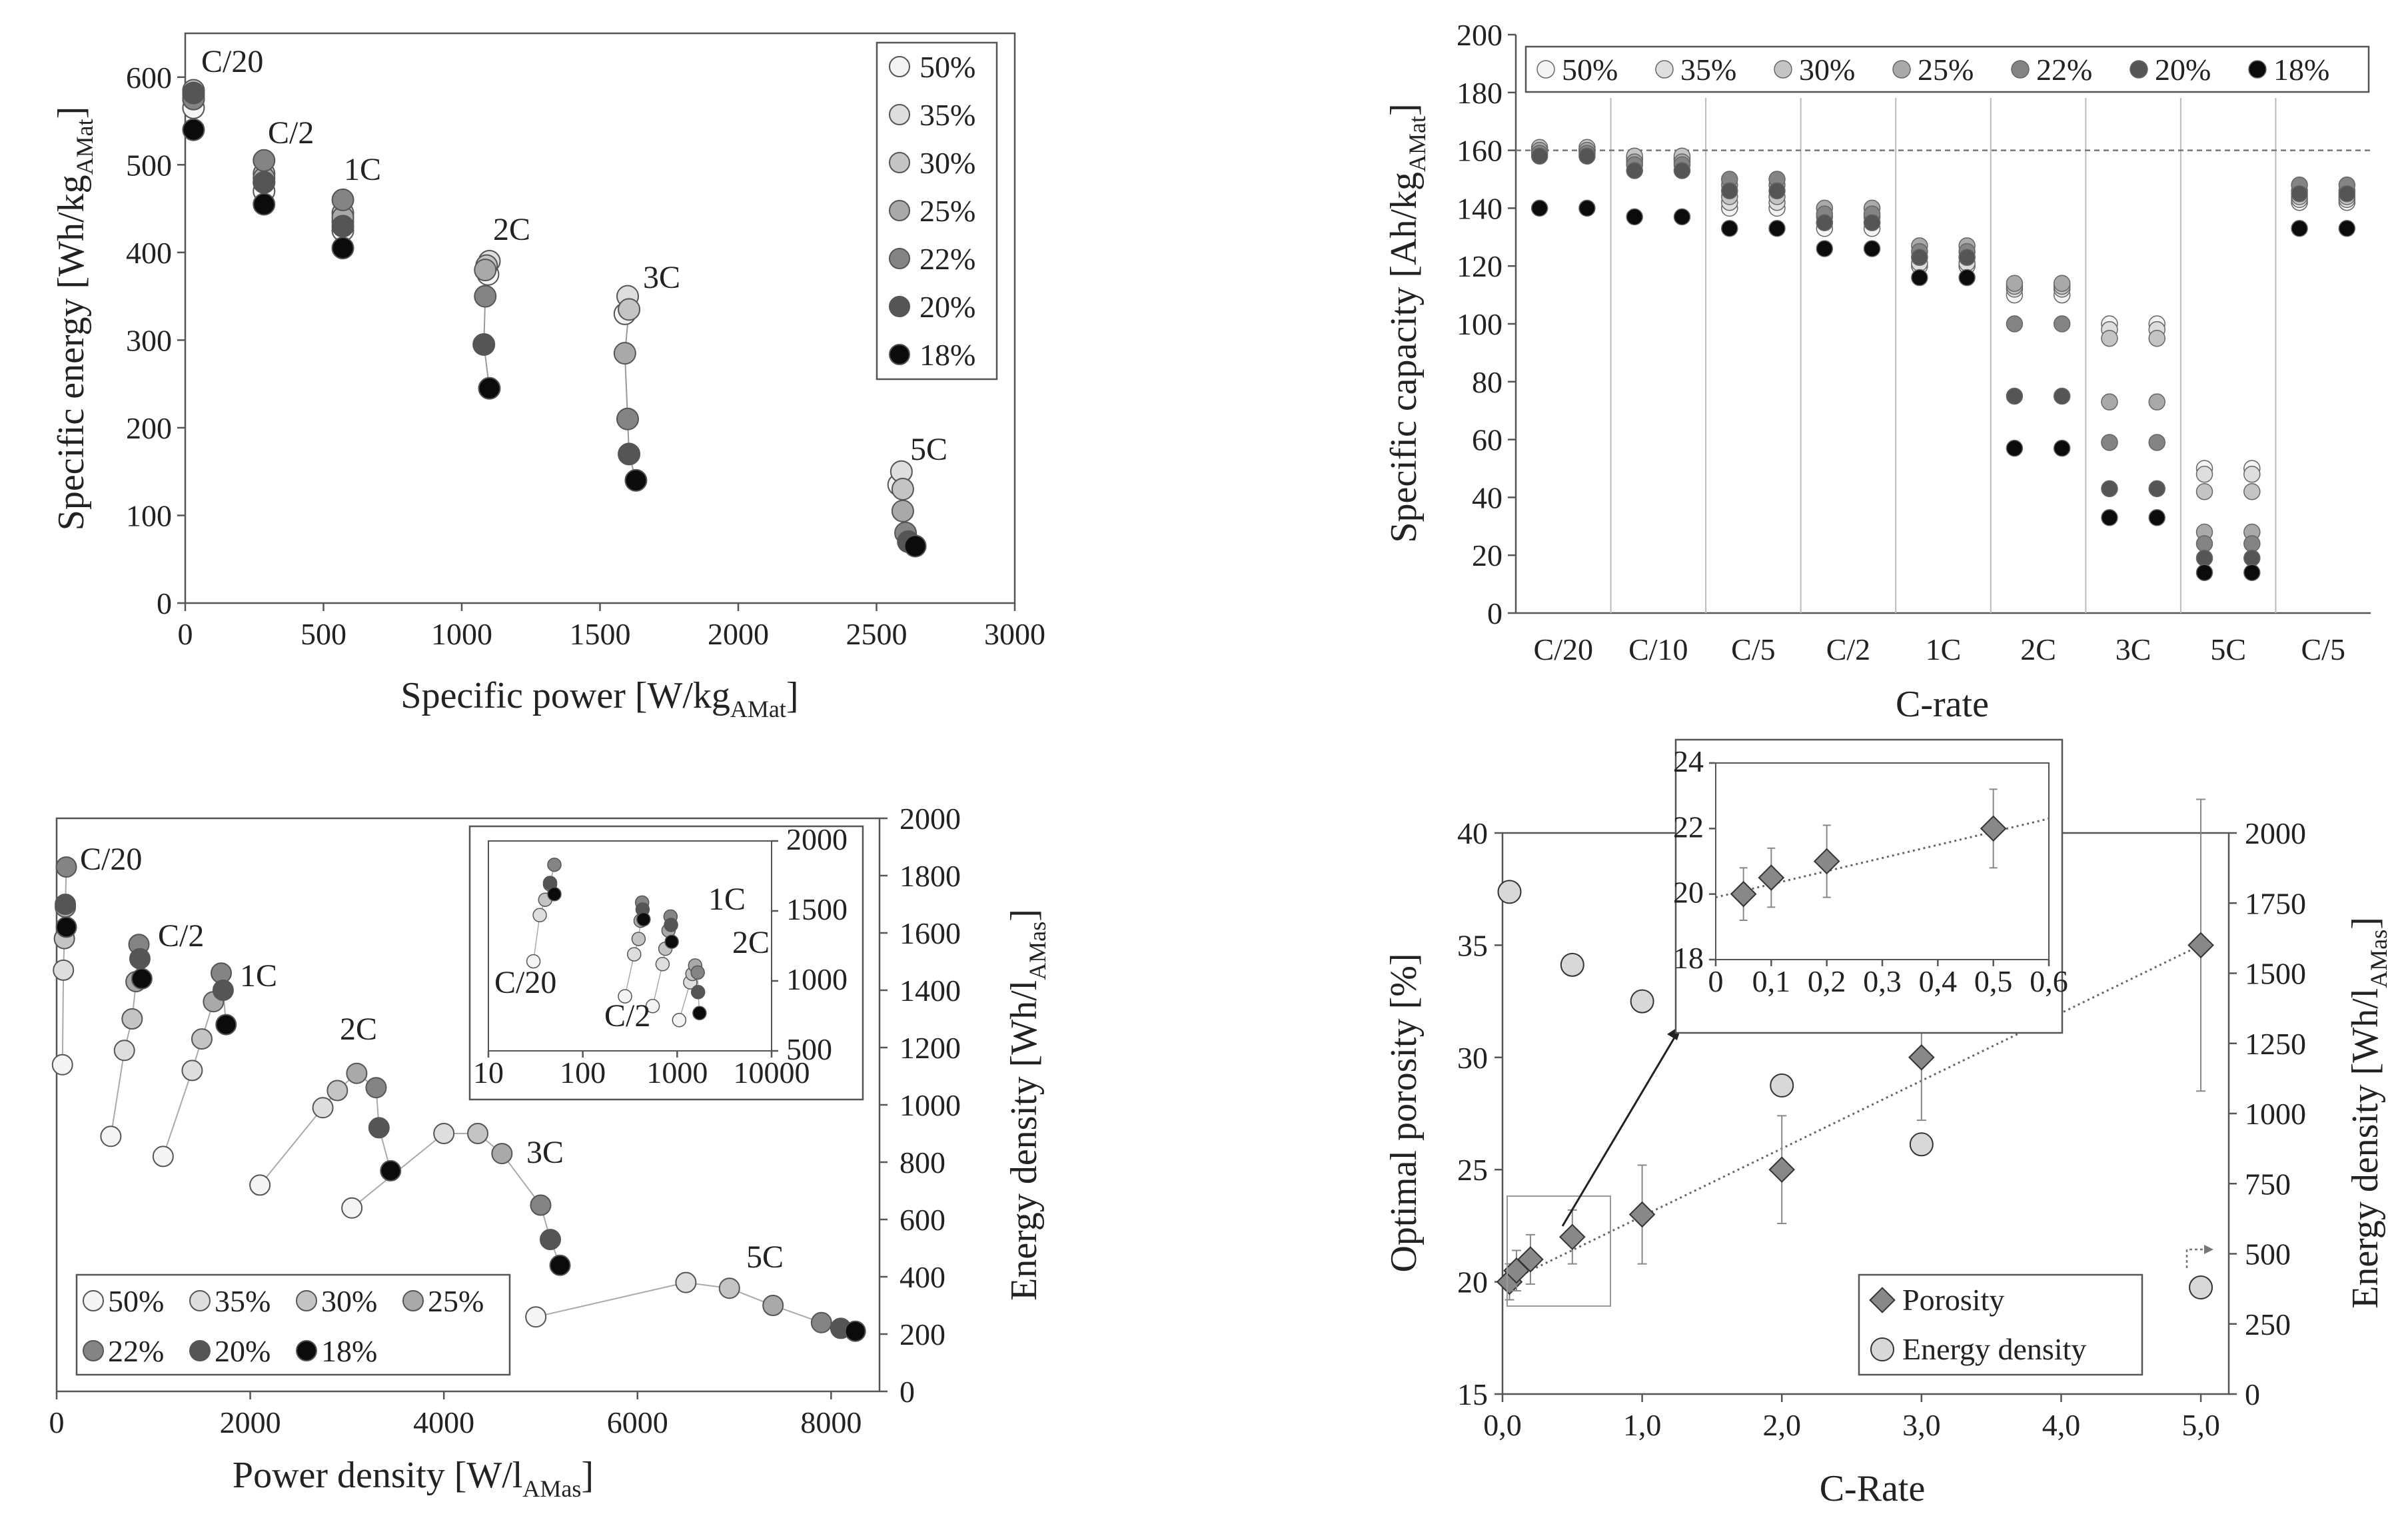  Describe the element at coordinates (2208, 1249) in the screenshot. I see `p4-hint-arrowhead` at that location.